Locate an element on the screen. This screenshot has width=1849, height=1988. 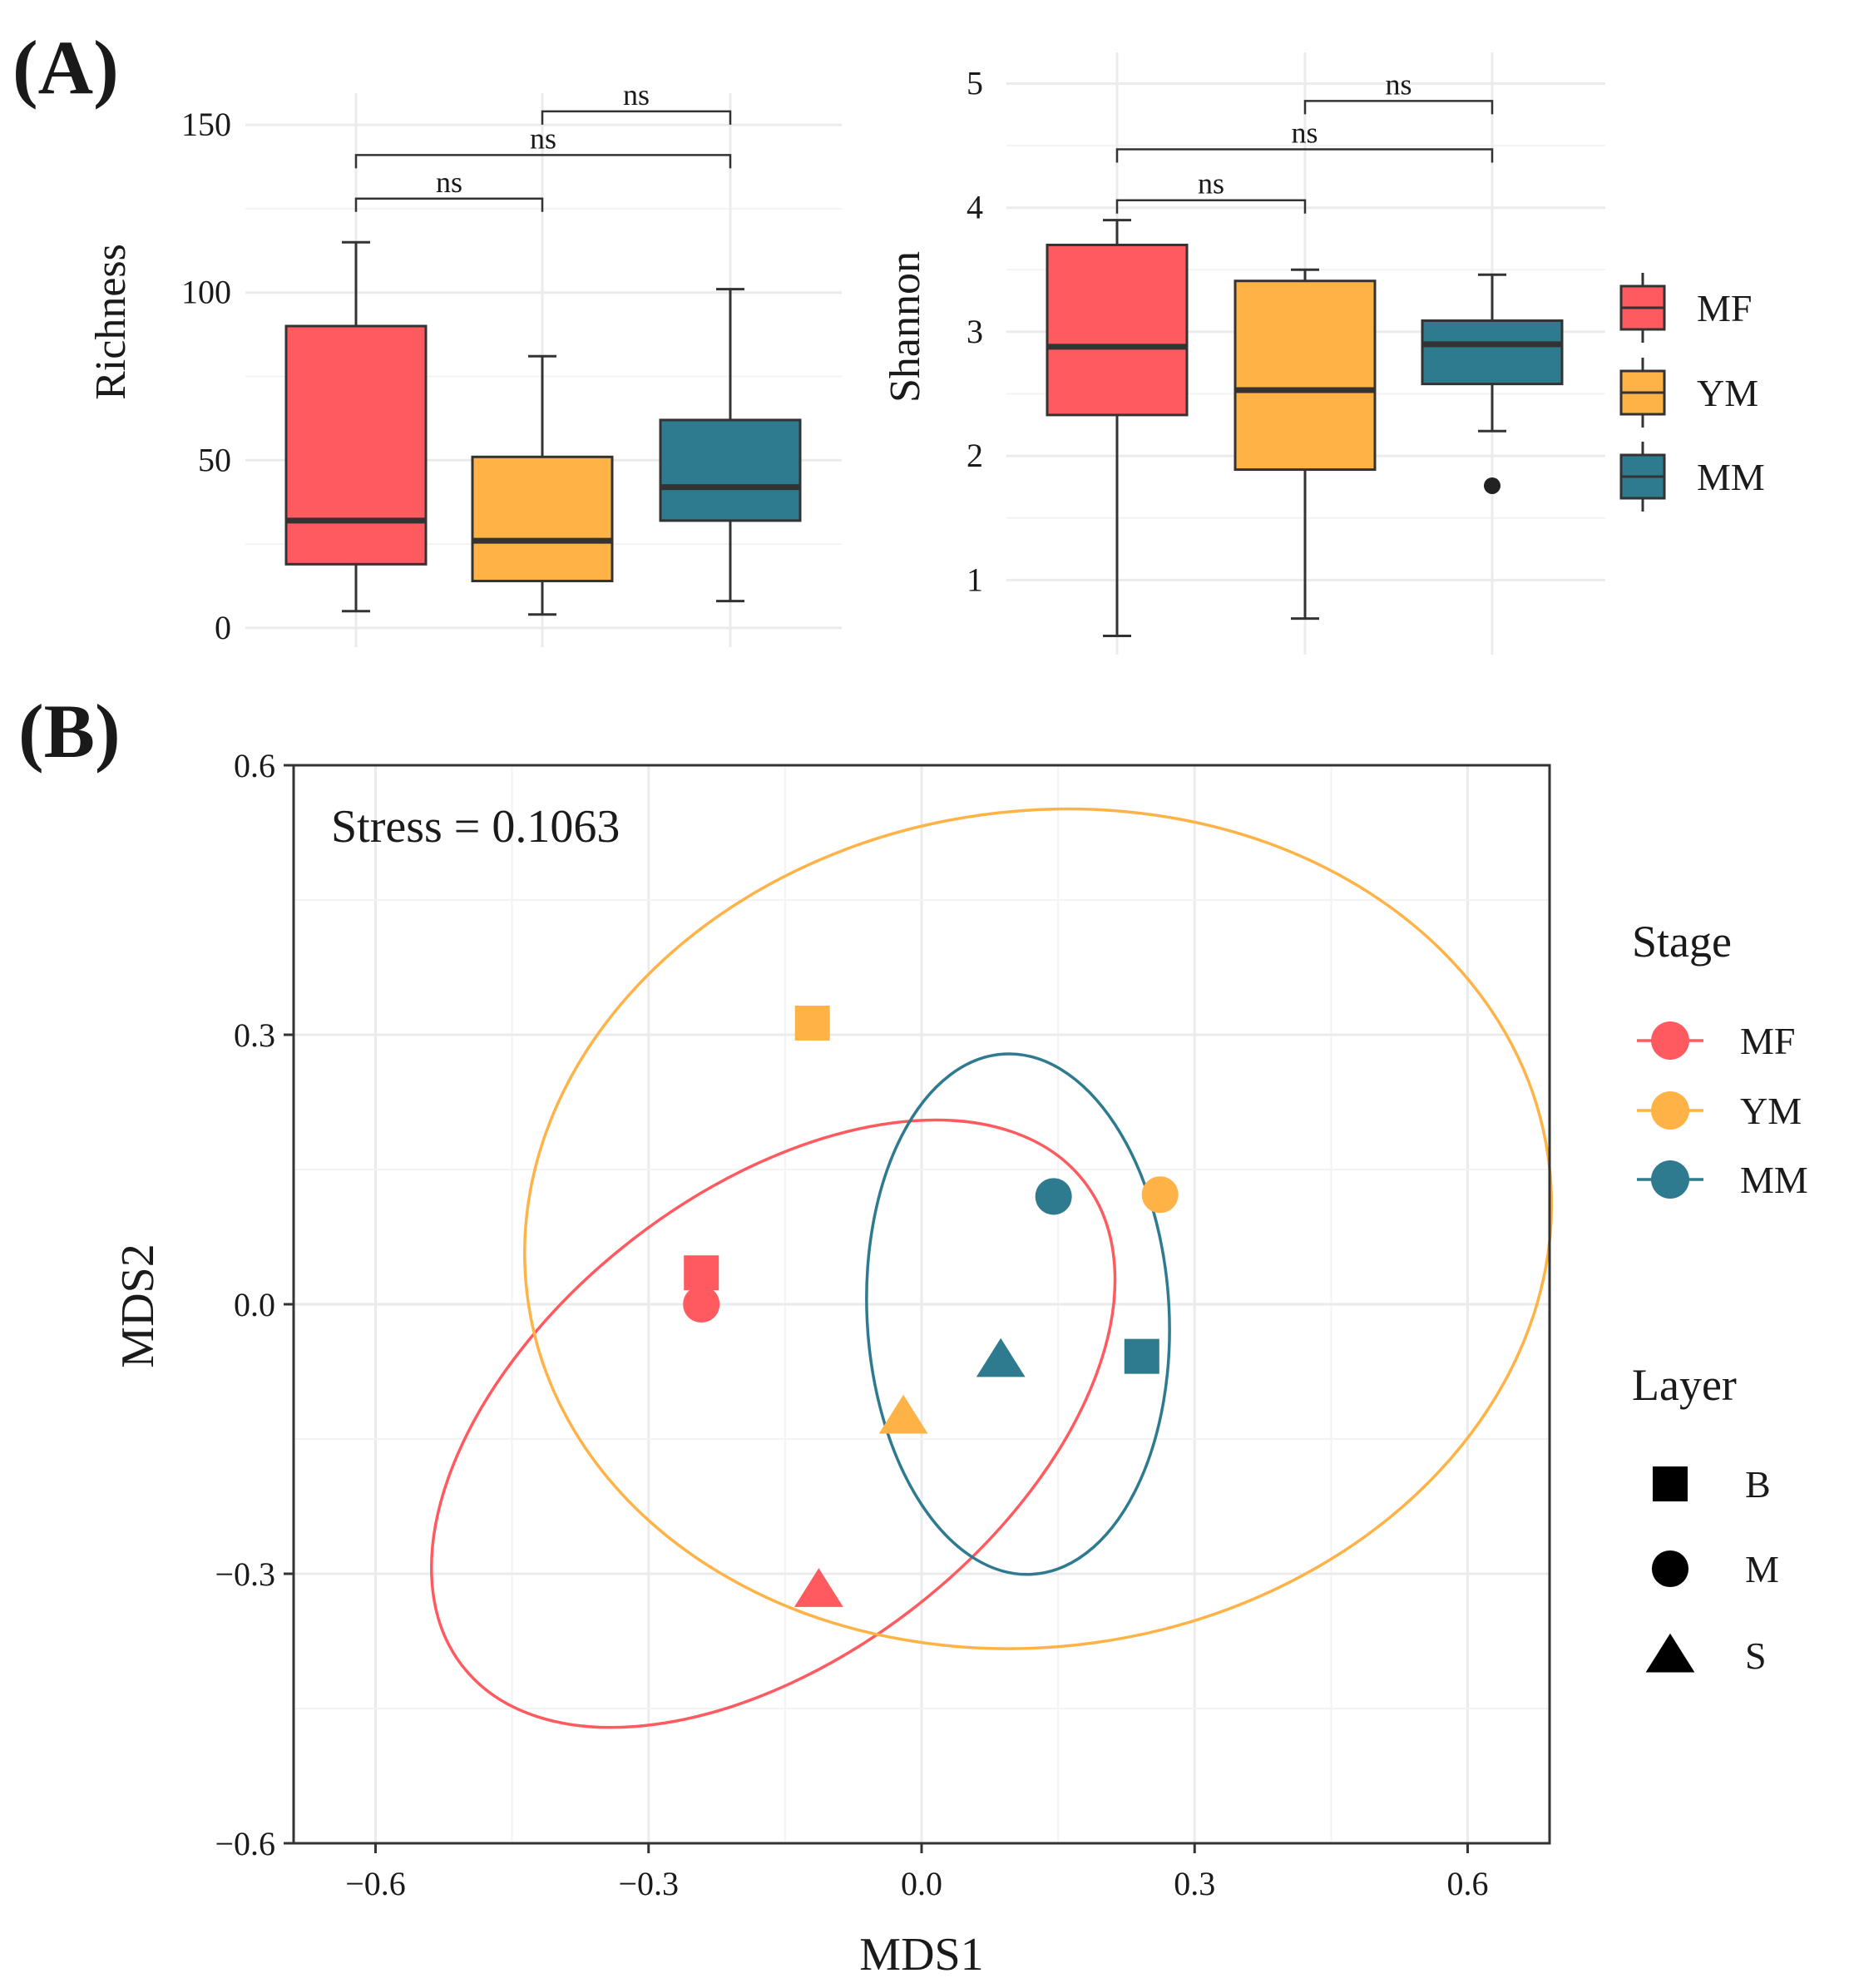
point-MF-S is located at coordinates (818, 1587).